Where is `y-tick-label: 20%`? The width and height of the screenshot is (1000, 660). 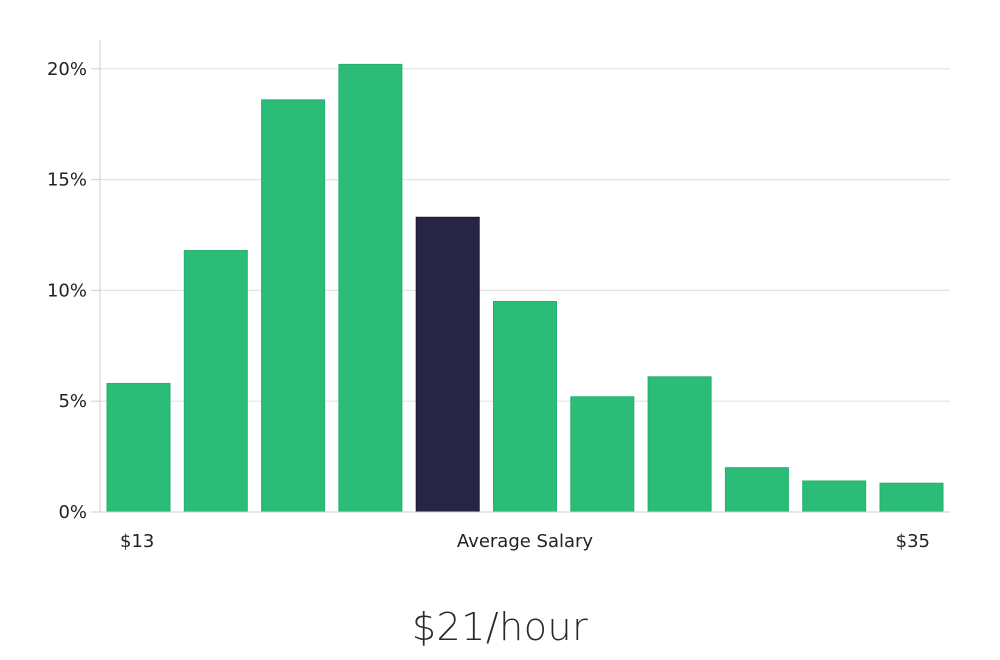
y-tick-label: 20% is located at coordinates (67, 69).